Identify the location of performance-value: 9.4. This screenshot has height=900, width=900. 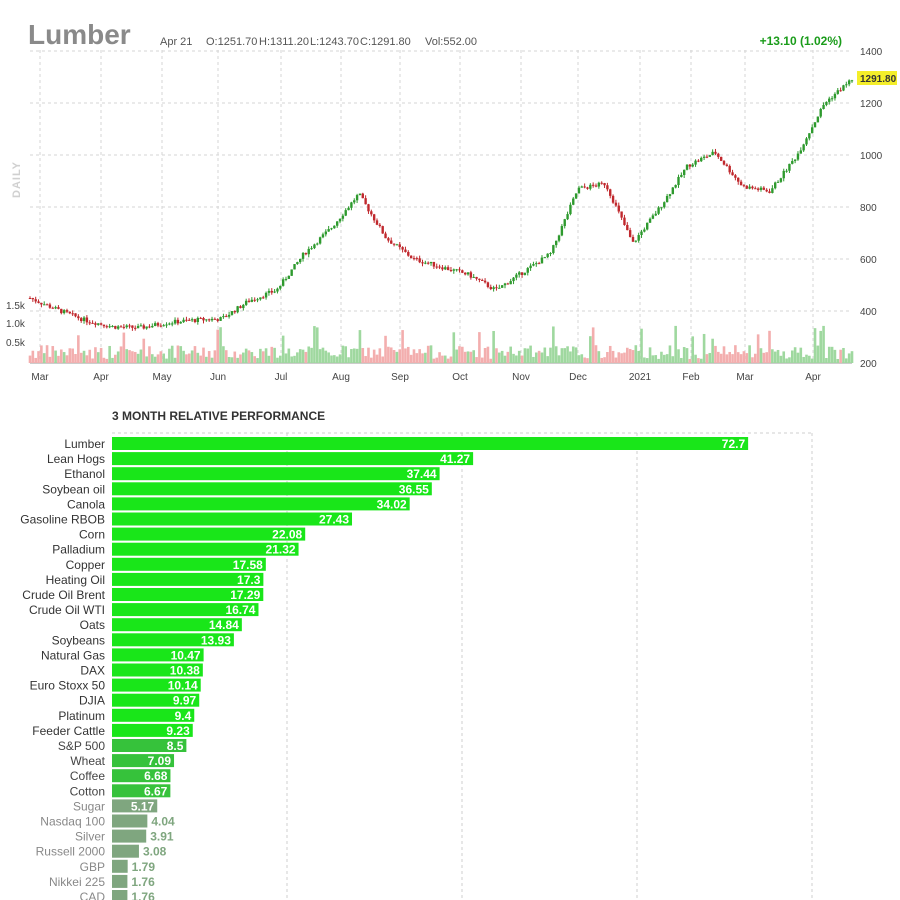
(183, 716).